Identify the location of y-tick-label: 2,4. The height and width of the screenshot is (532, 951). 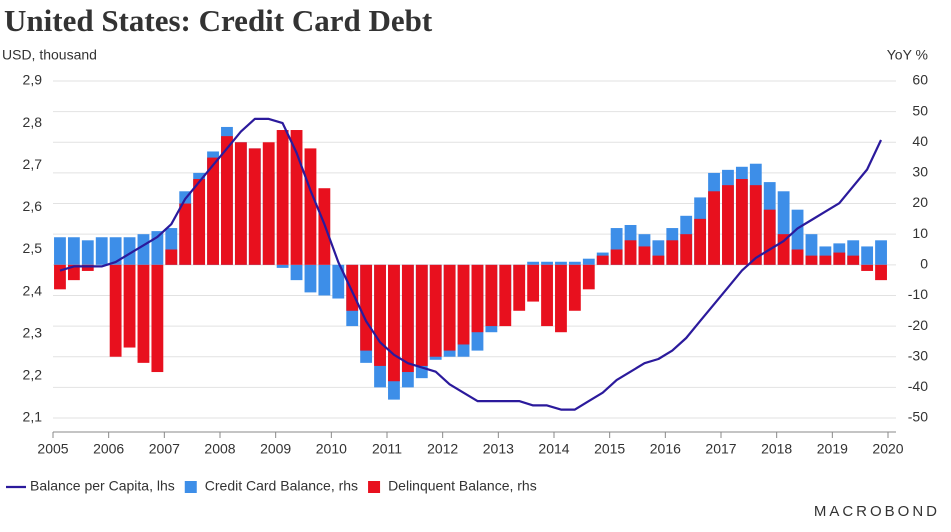
(33, 290).